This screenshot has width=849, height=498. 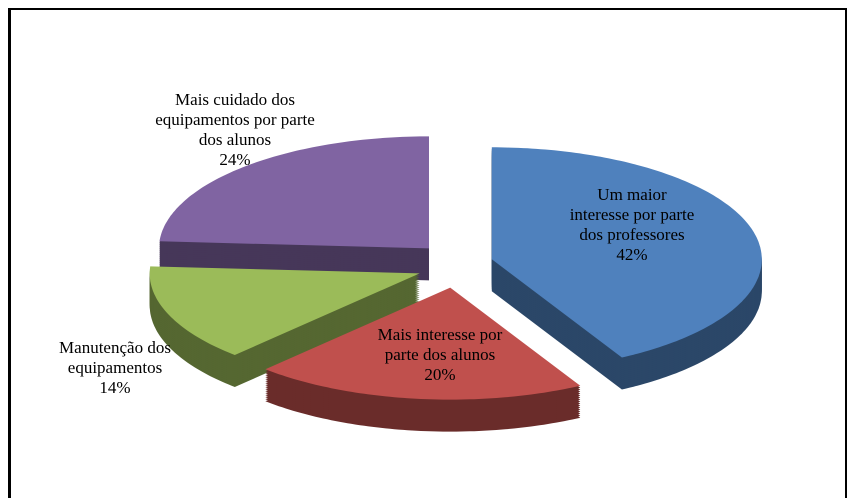 I want to click on value-label: 20%, so click(x=440, y=374).